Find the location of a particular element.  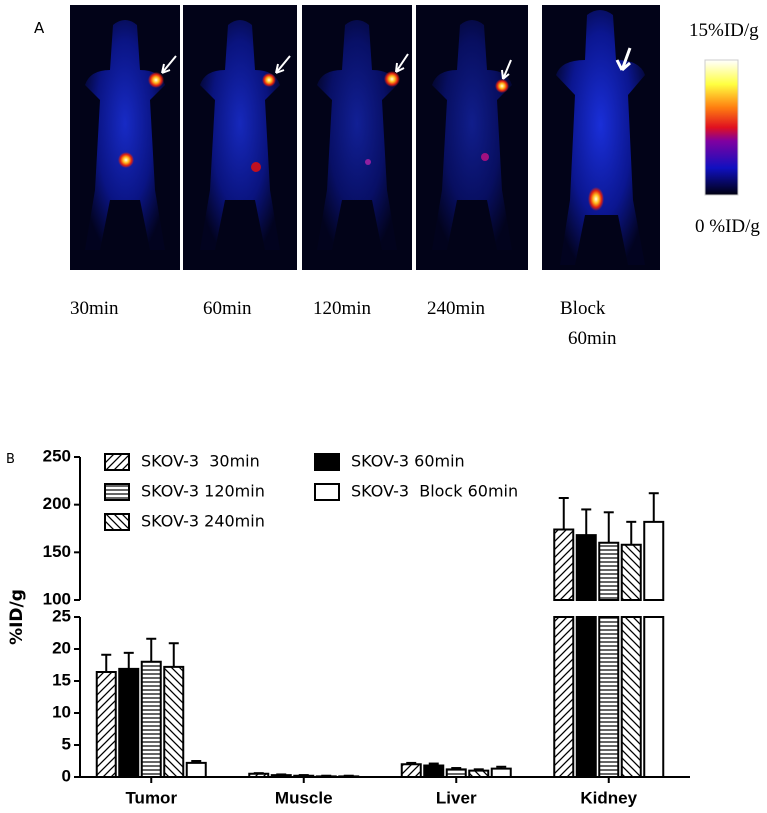

panel-label: B is located at coordinates (10, 459).